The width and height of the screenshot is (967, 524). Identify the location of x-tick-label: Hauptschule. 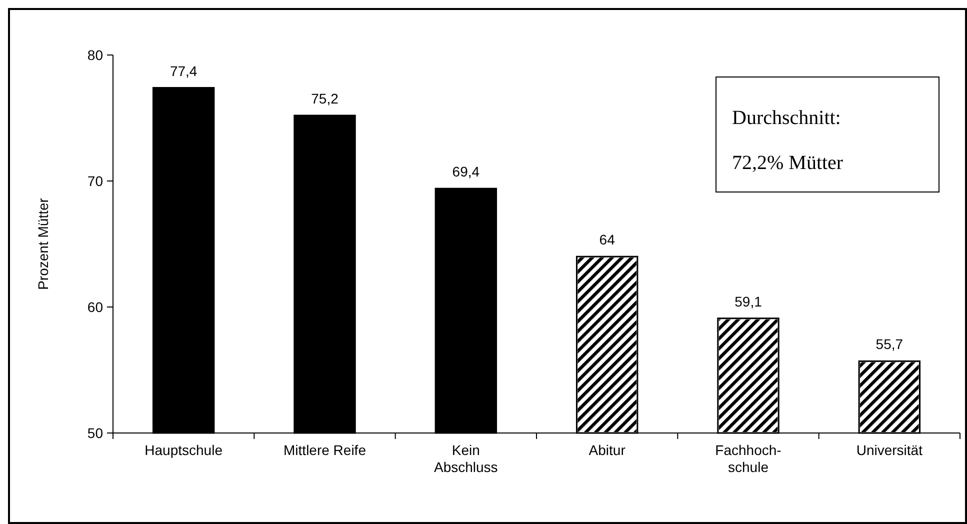
(183, 450).